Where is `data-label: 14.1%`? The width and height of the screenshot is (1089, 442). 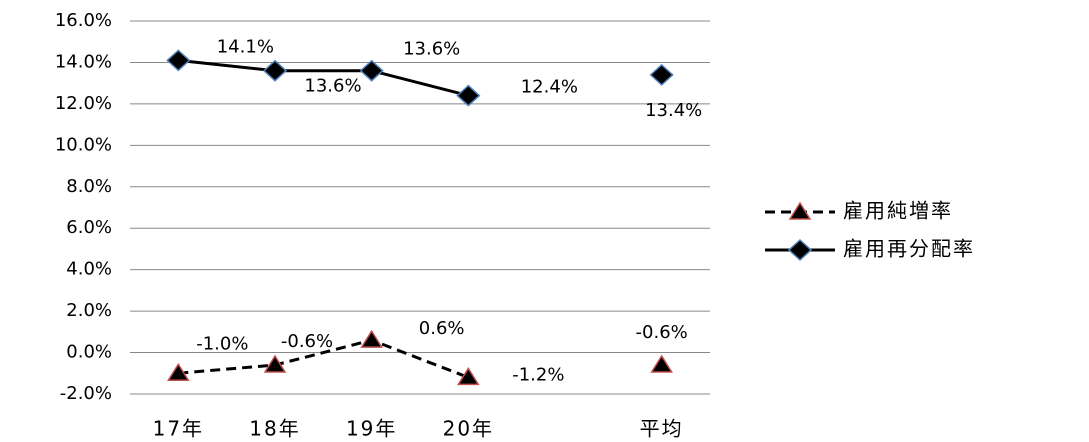
data-label: 14.1% is located at coordinates (245, 46).